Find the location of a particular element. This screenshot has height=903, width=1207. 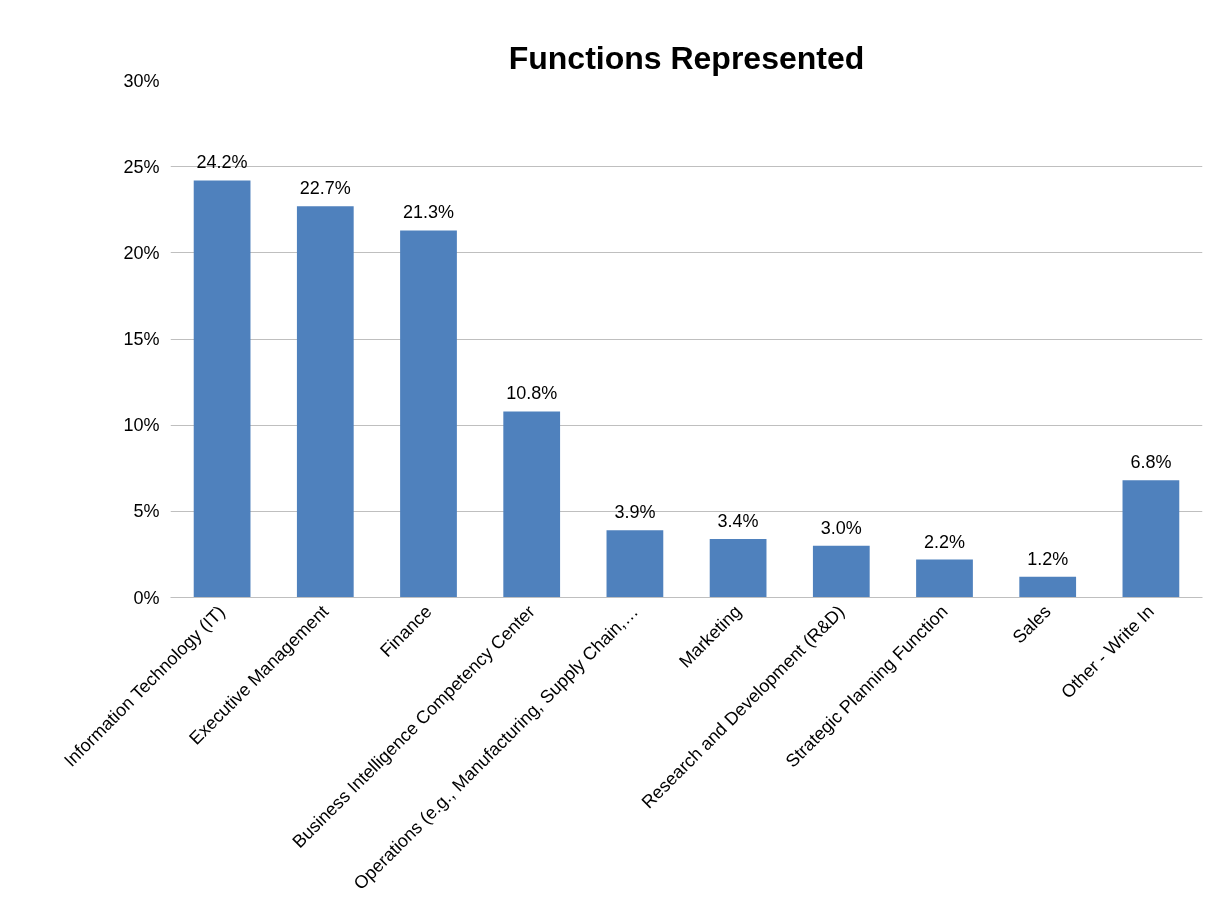

y-tick-label: 25% is located at coordinates (141, 166).